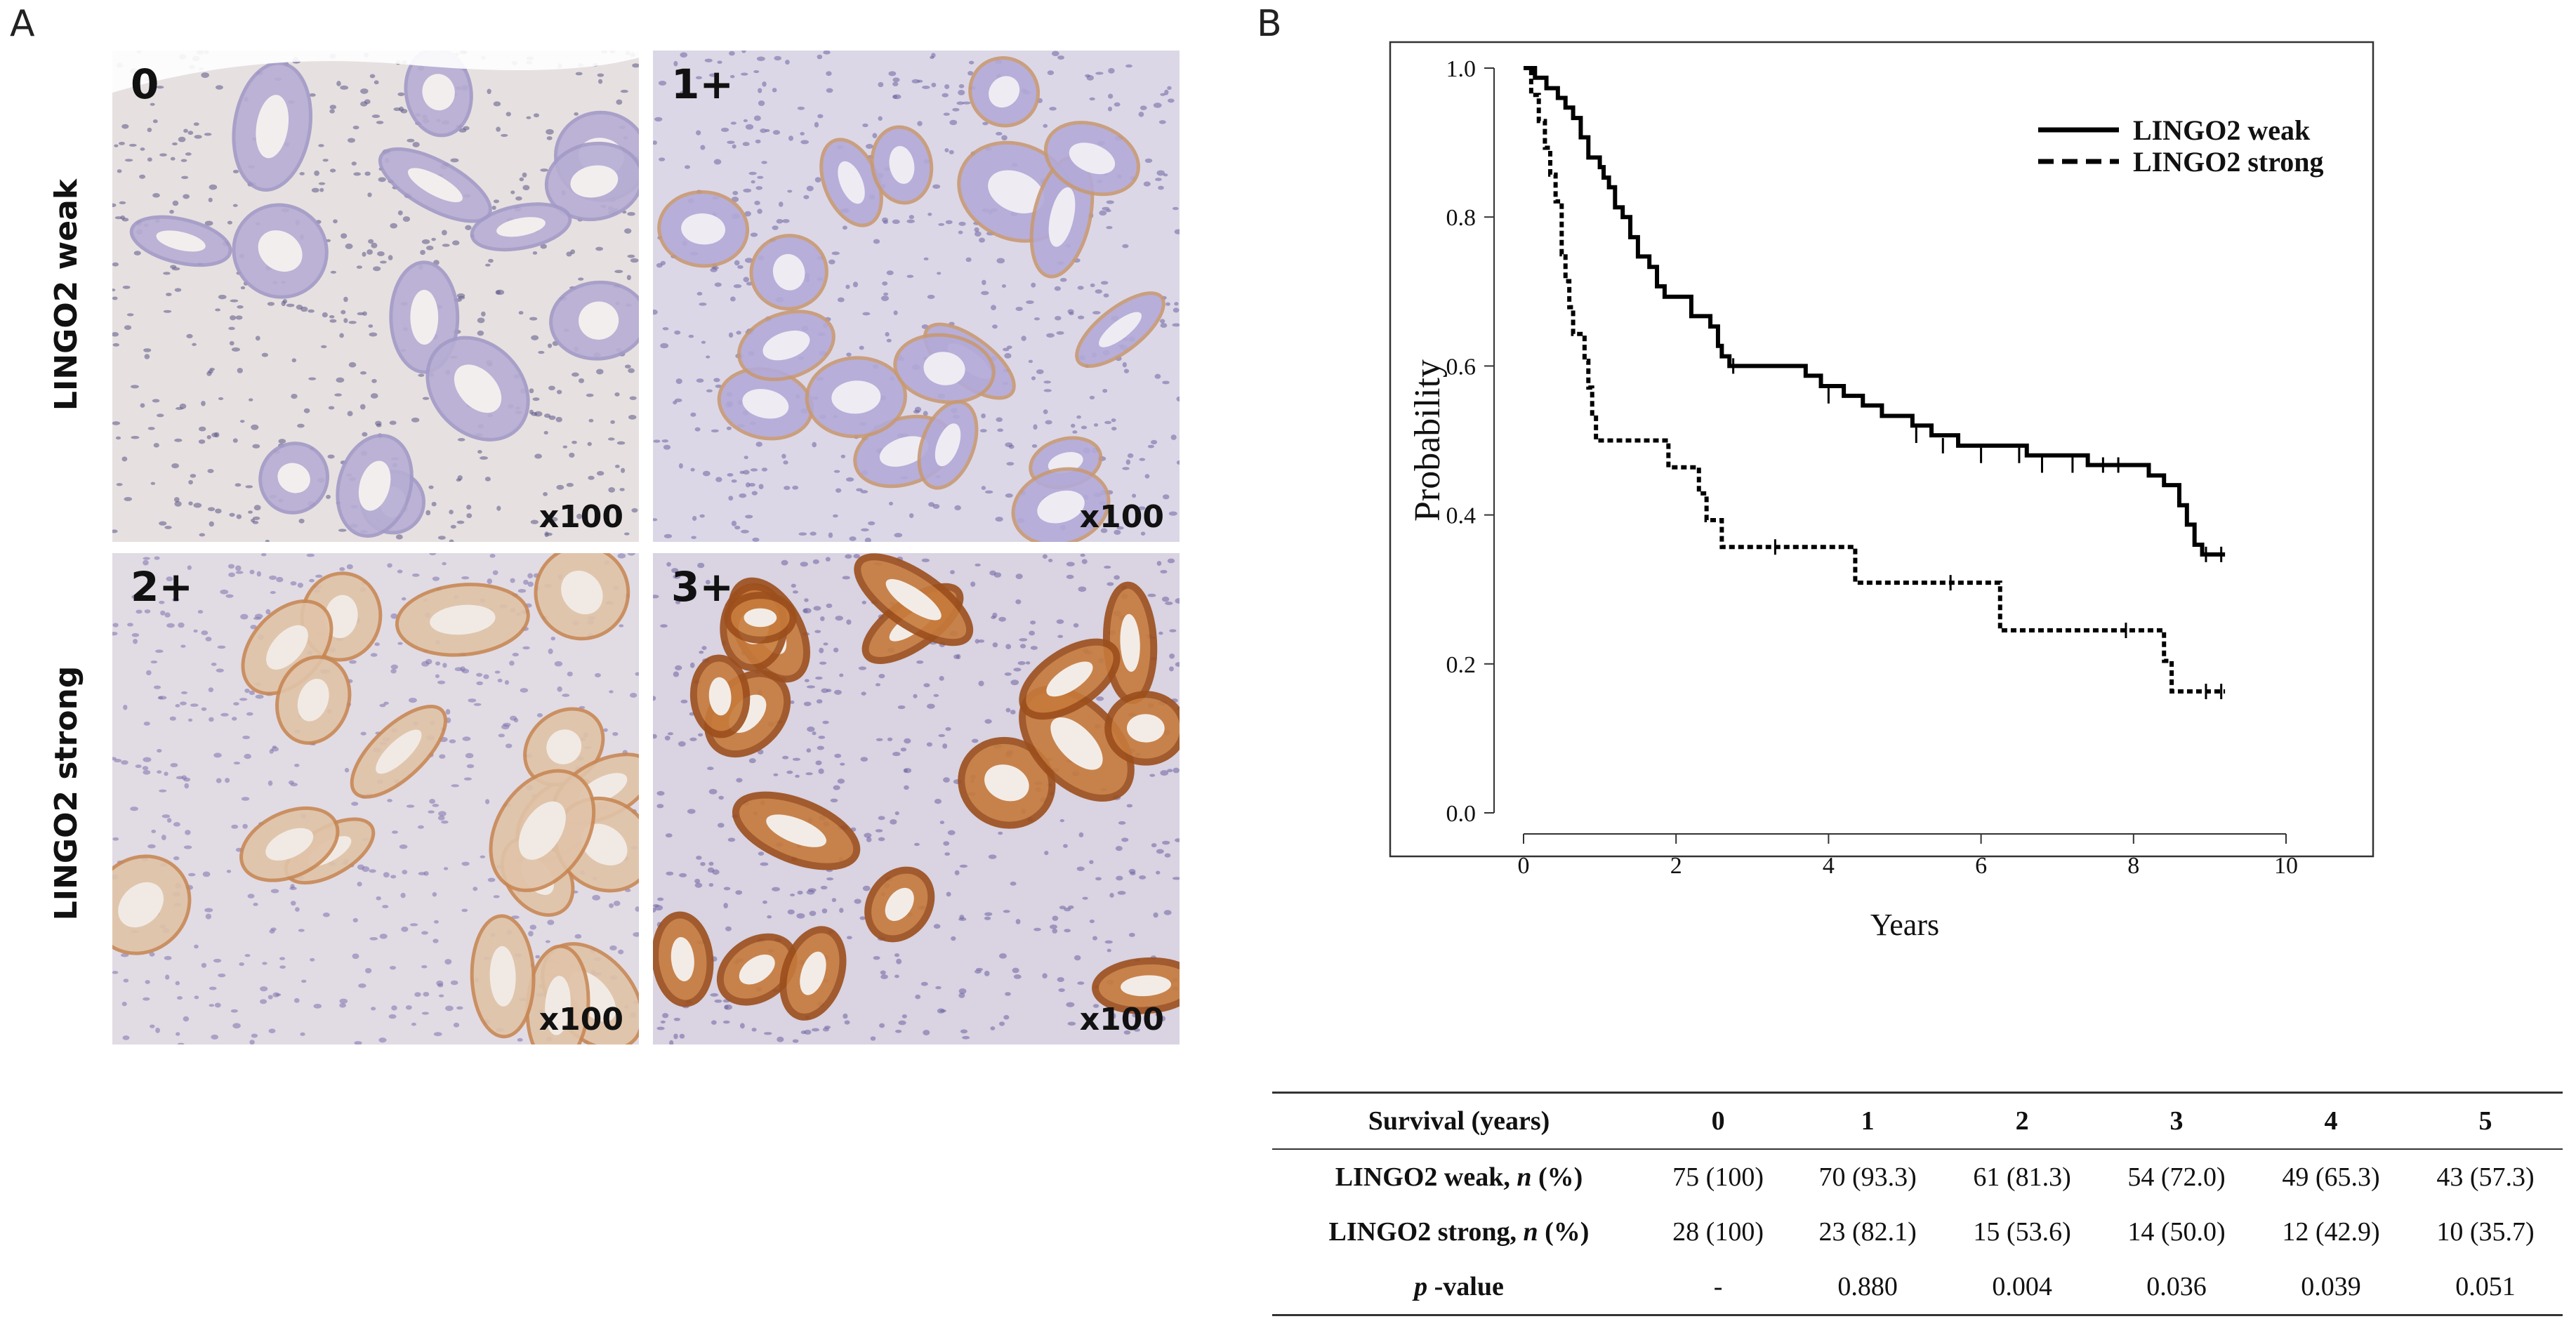 The height and width of the screenshot is (1333, 2576). Describe the element at coordinates (2176, 1177) in the screenshot. I see `table-cell: 54 (72.0)` at that location.